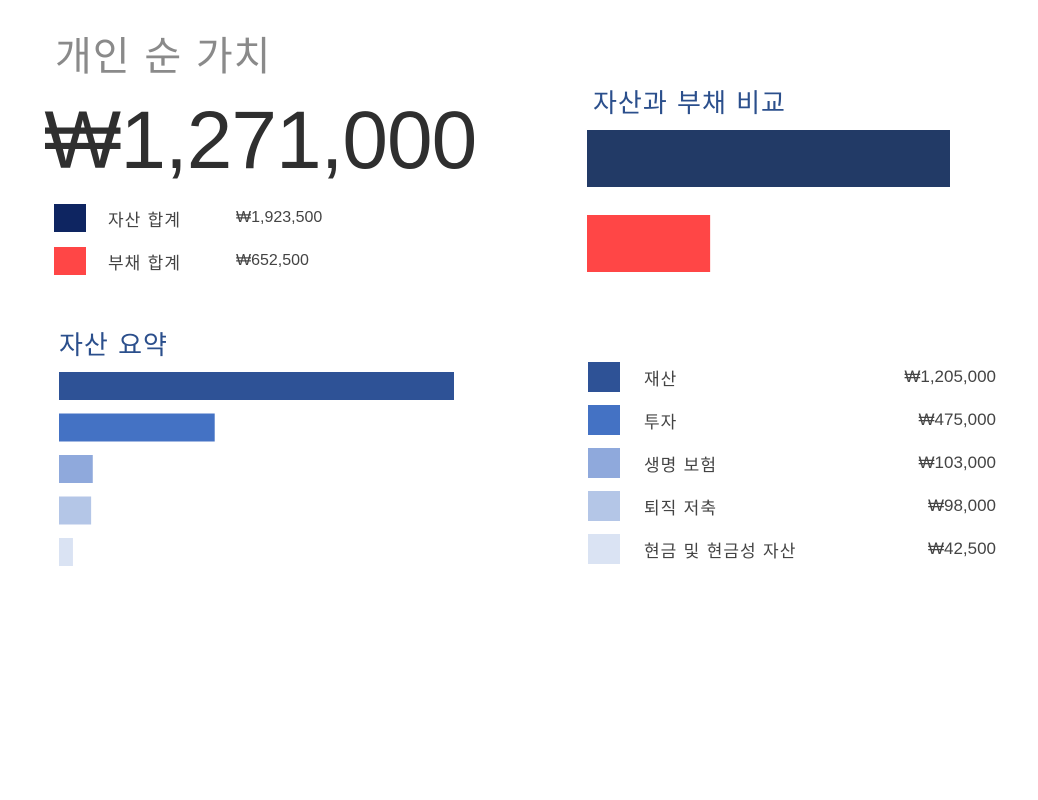 This screenshot has width=1038, height=800. Describe the element at coordinates (961, 548) in the screenshot. I see `asset-value: ₩42,500` at that location.